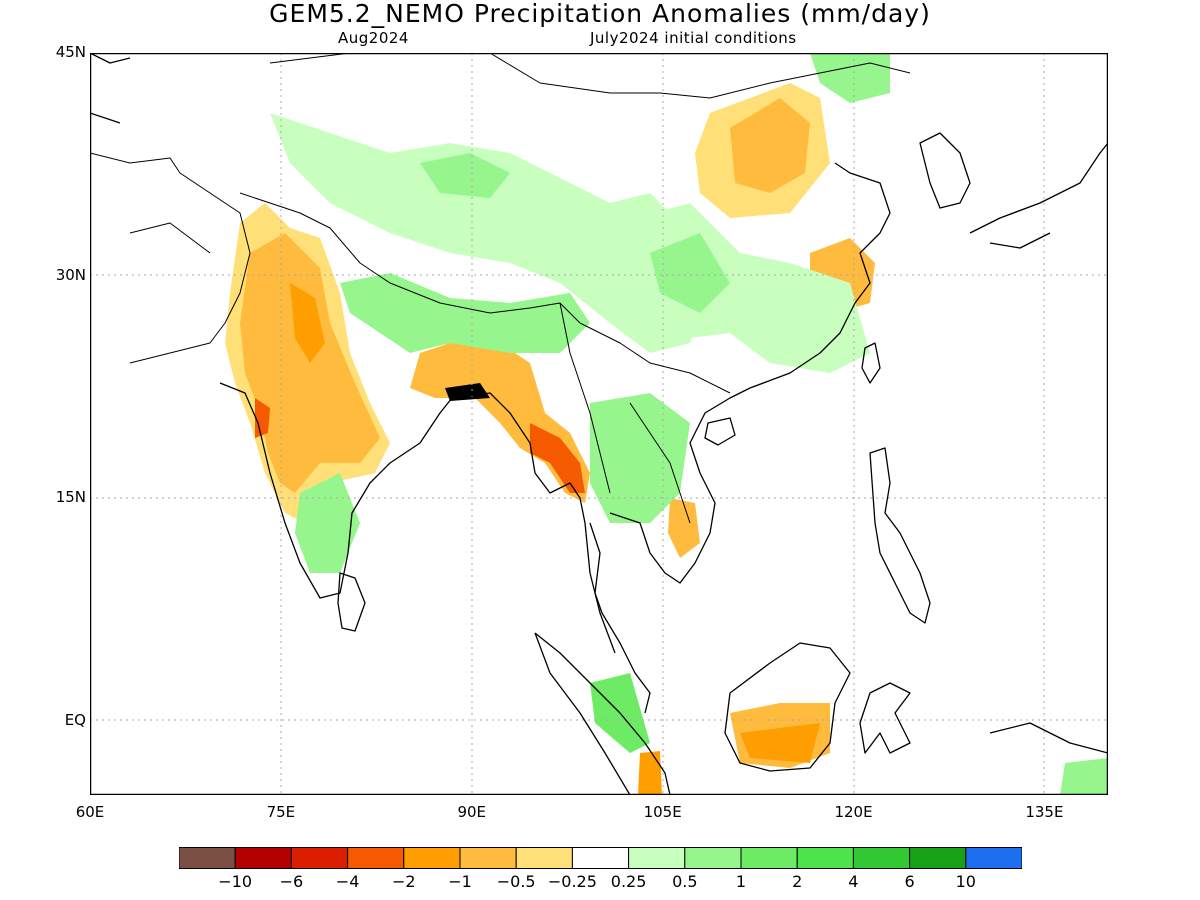  Describe the element at coordinates (662, 812) in the screenshot. I see `lon-tick-label: 105E` at that location.